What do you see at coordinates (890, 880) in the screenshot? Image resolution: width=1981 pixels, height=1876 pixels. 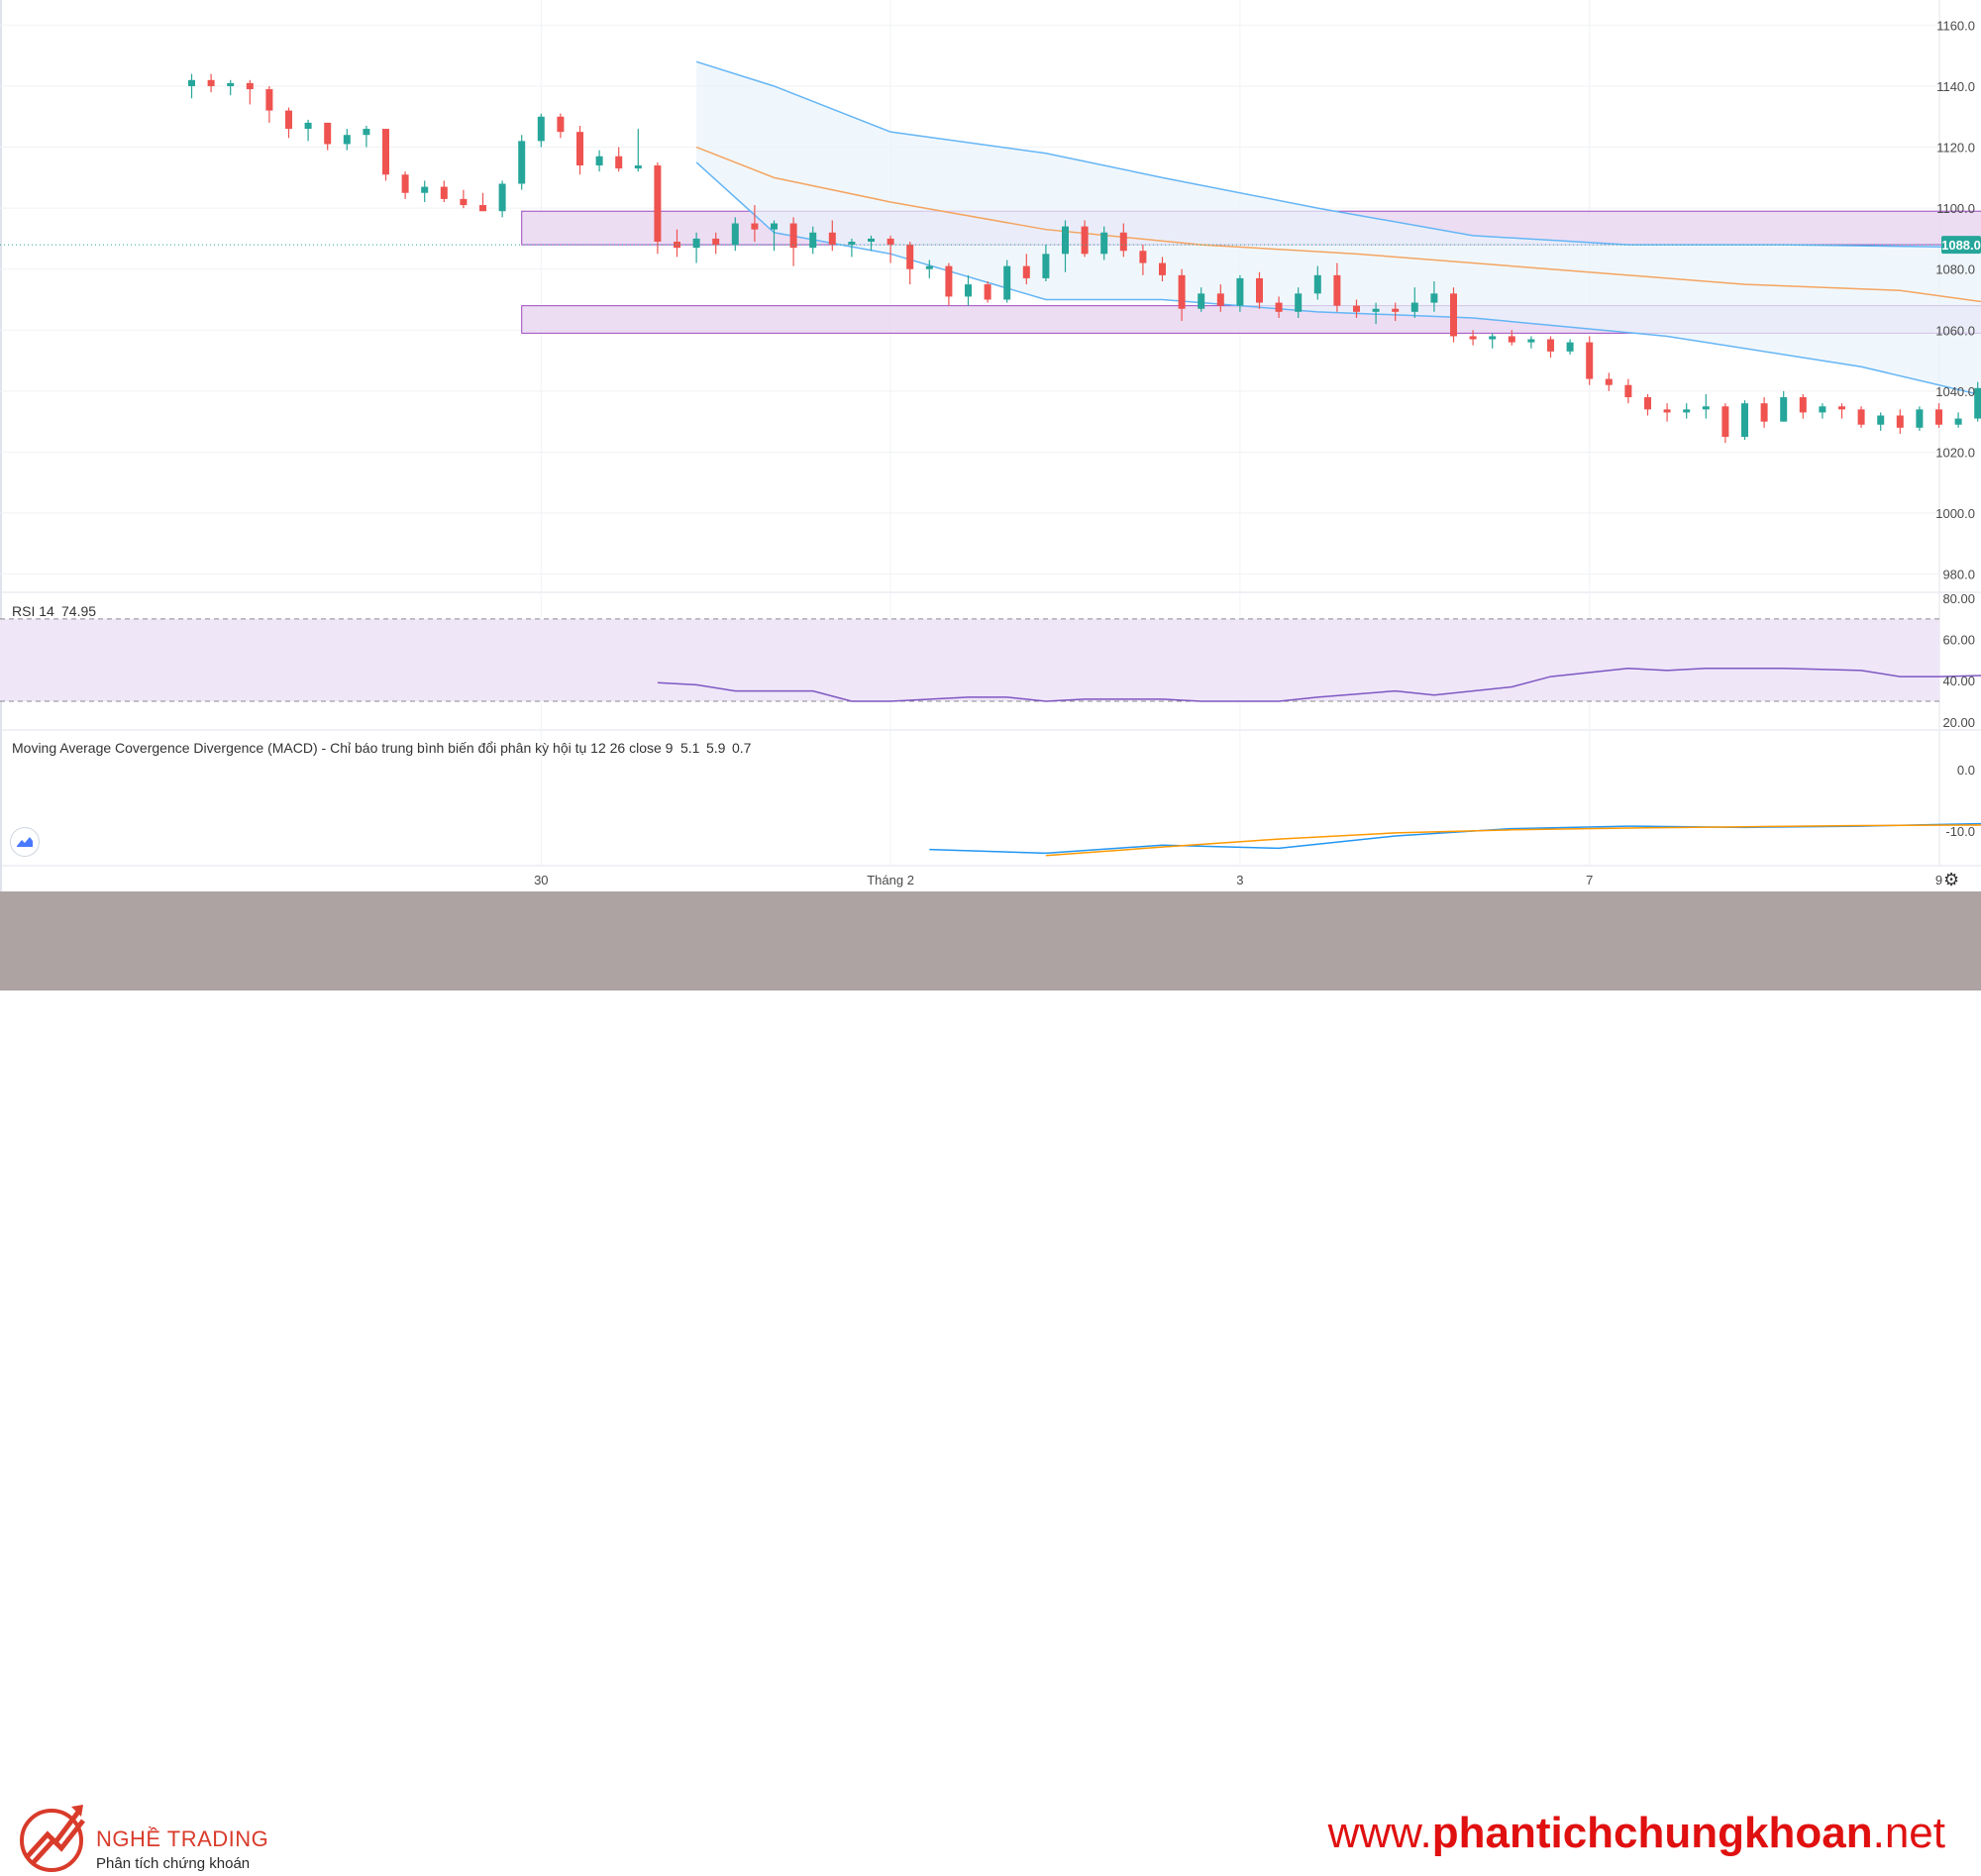 I see `date-label: Tháng 2` at bounding box center [890, 880].